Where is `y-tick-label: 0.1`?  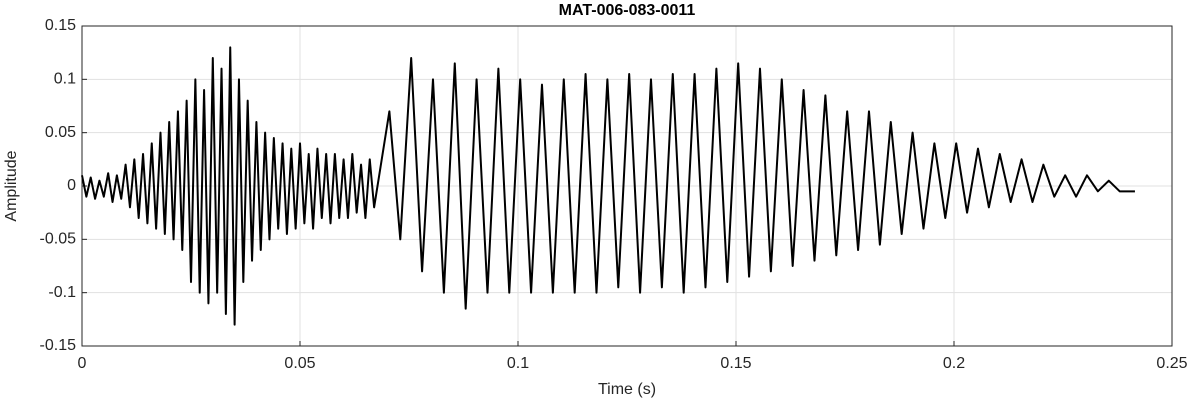
y-tick-label: 0.1 is located at coordinates (65, 79).